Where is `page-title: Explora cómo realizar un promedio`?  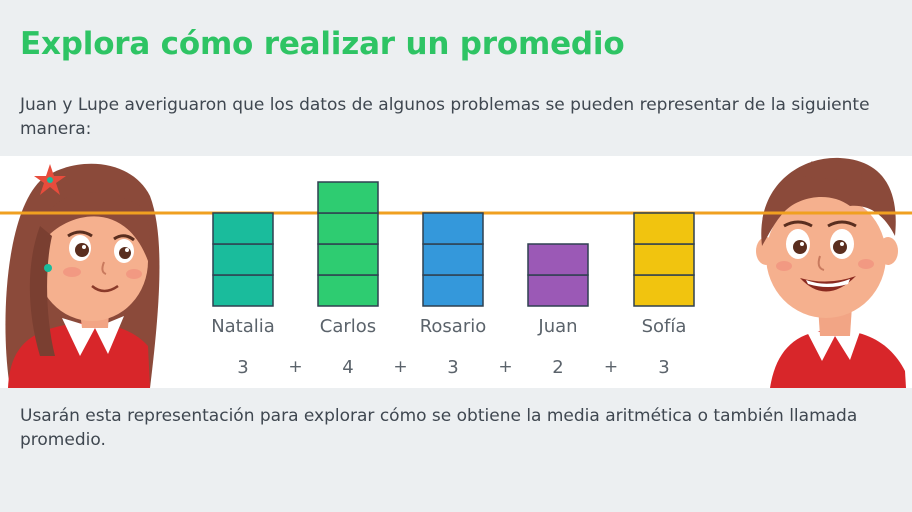
page-title: Explora cómo realizar un promedio is located at coordinates (322, 44).